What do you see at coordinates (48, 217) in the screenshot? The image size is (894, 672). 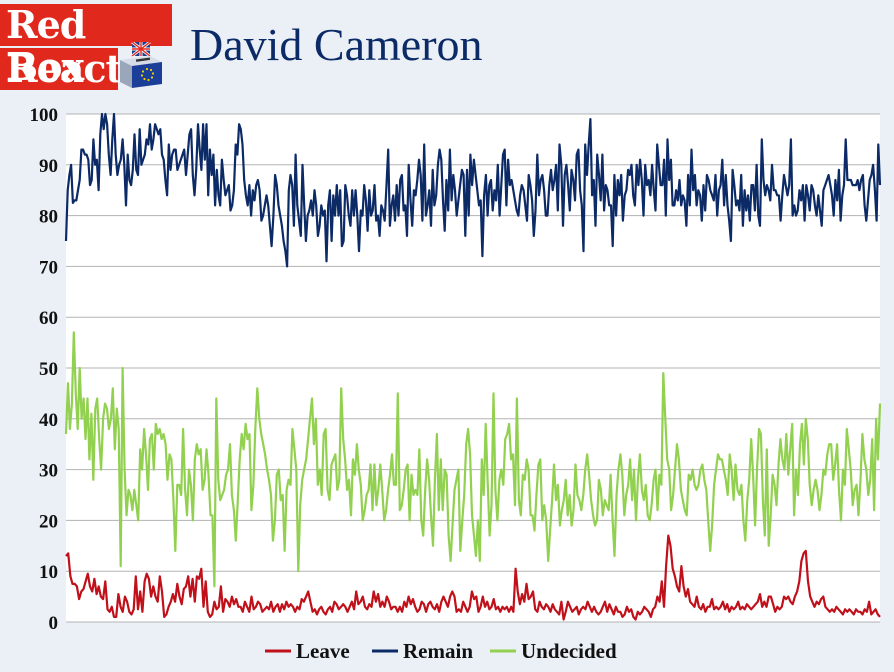 I see `y-tick-label: 80` at bounding box center [48, 217].